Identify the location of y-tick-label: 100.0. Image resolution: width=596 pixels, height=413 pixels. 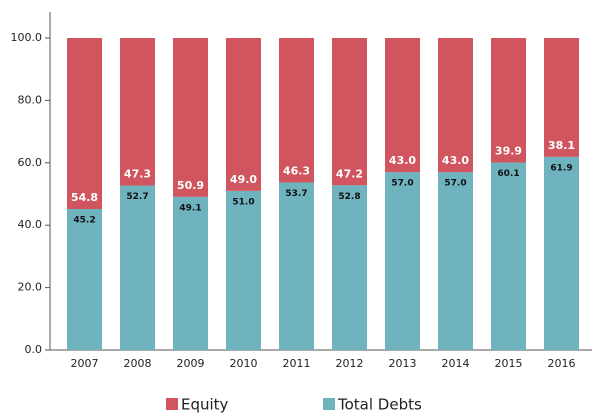
(27, 37).